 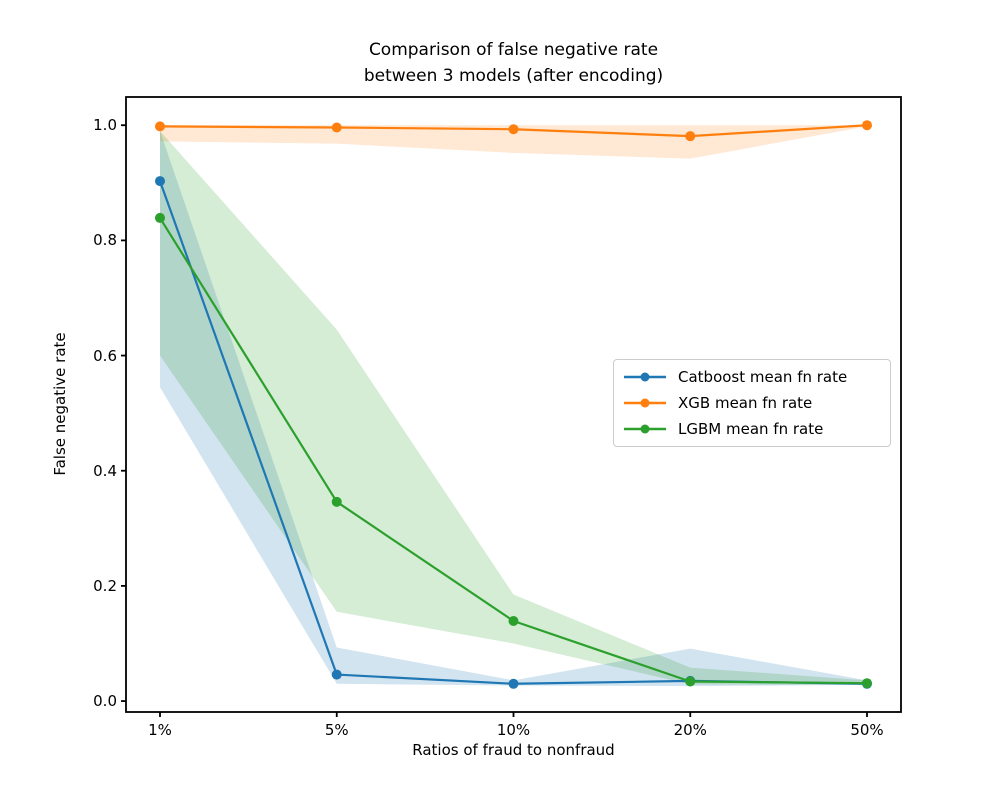 What do you see at coordinates (513, 750) in the screenshot?
I see `x-axis-label: Ratios of fraud to nonfraud` at bounding box center [513, 750].